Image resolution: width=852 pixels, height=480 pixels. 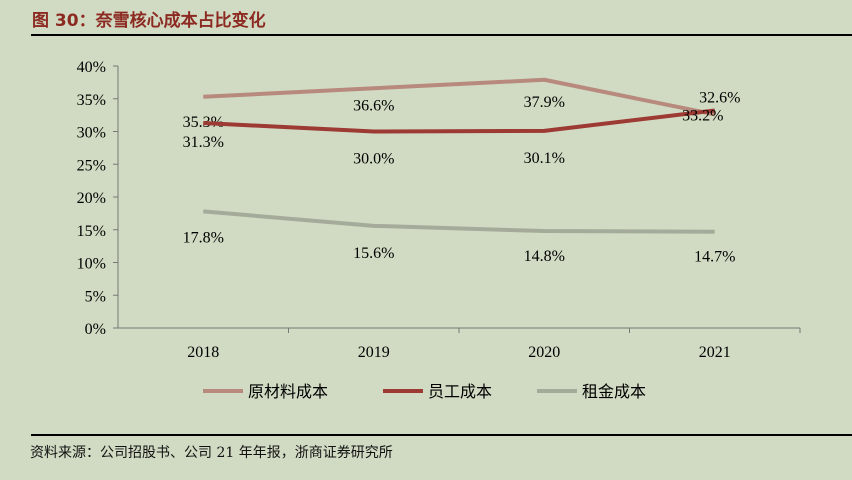 I want to click on y-tick-label: 0%, so click(x=95, y=329).